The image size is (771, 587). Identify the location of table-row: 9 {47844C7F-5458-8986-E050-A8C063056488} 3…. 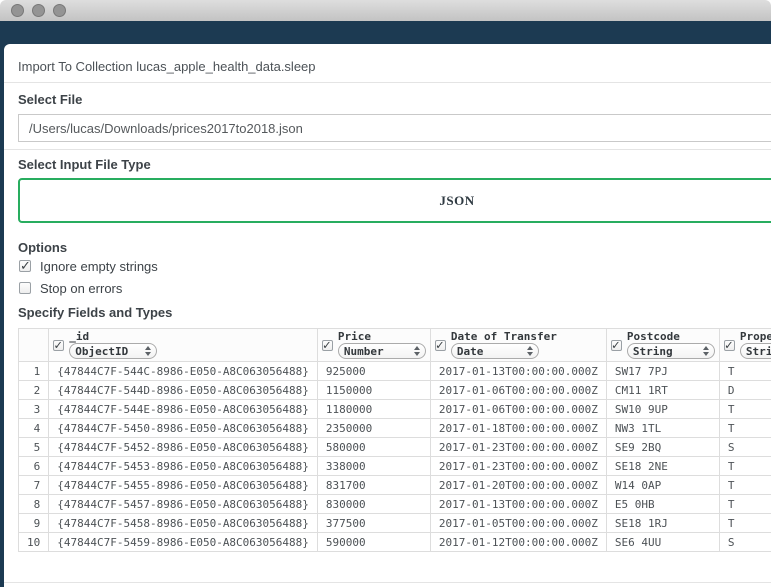
(394, 523).